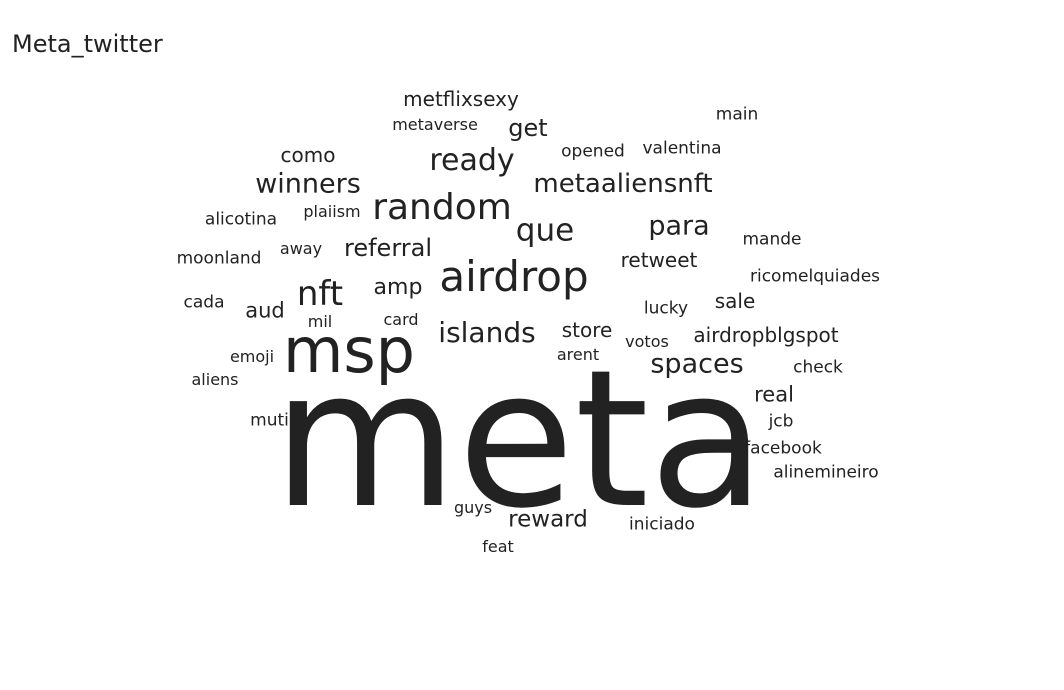 The height and width of the screenshot is (690, 1064). Describe the element at coordinates (815, 276) in the screenshot. I see `word-ricomelquiades: ricomelquiades` at that location.